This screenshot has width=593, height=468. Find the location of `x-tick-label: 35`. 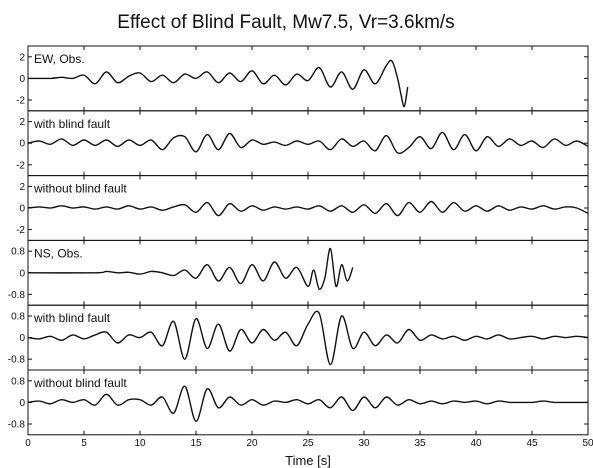

x-tick-label: 35 is located at coordinates (420, 443).